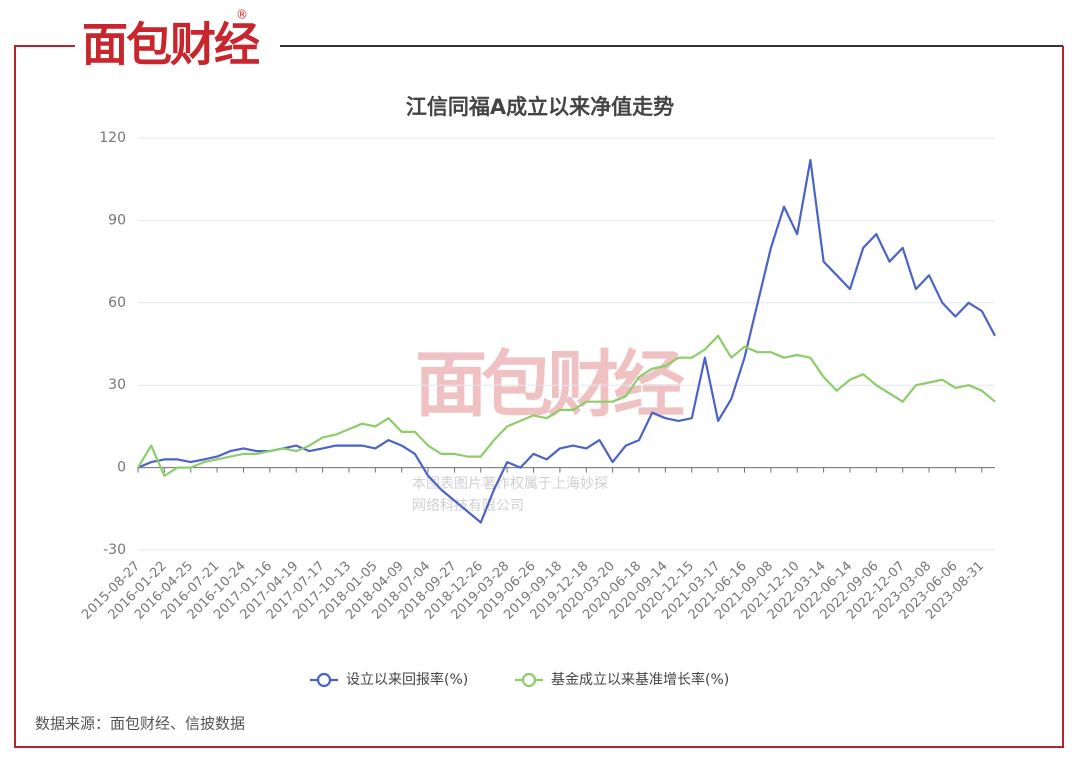  Describe the element at coordinates (112, 138) in the screenshot. I see `y-tick-label: 120` at that location.